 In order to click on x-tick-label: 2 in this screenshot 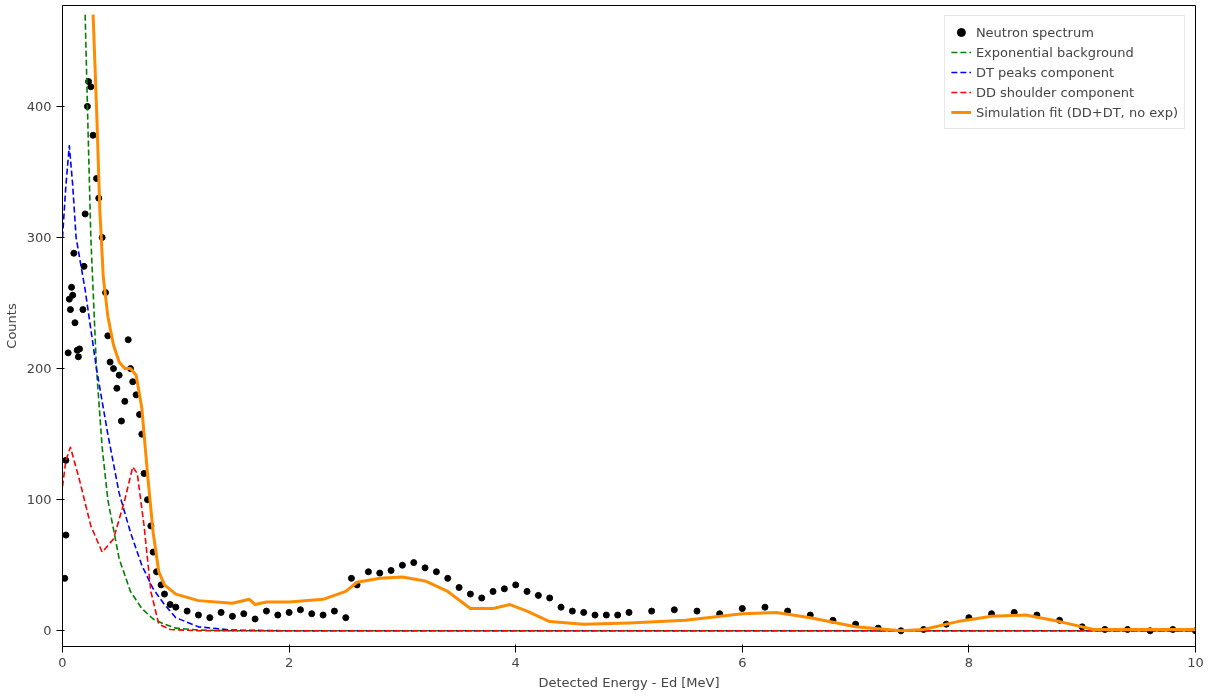, I will do `click(289, 662)`.